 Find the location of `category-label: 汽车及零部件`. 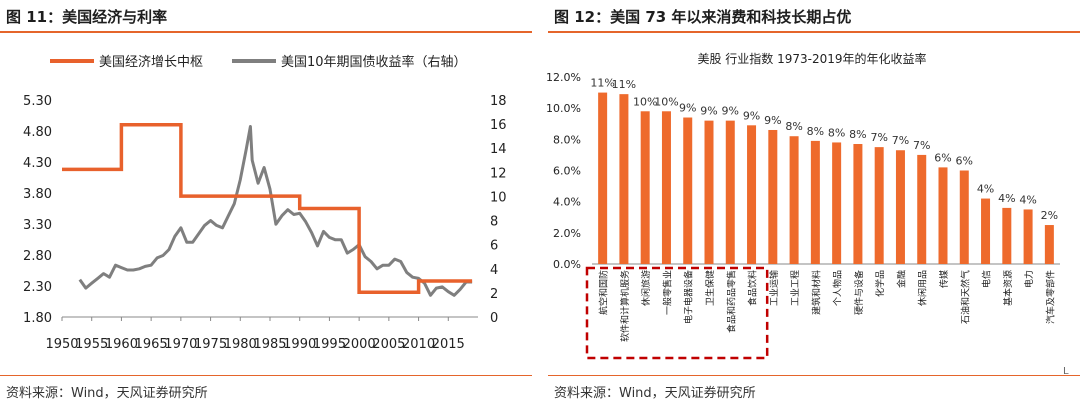

category-label: 汽车及零部件 is located at coordinates (1050, 297).